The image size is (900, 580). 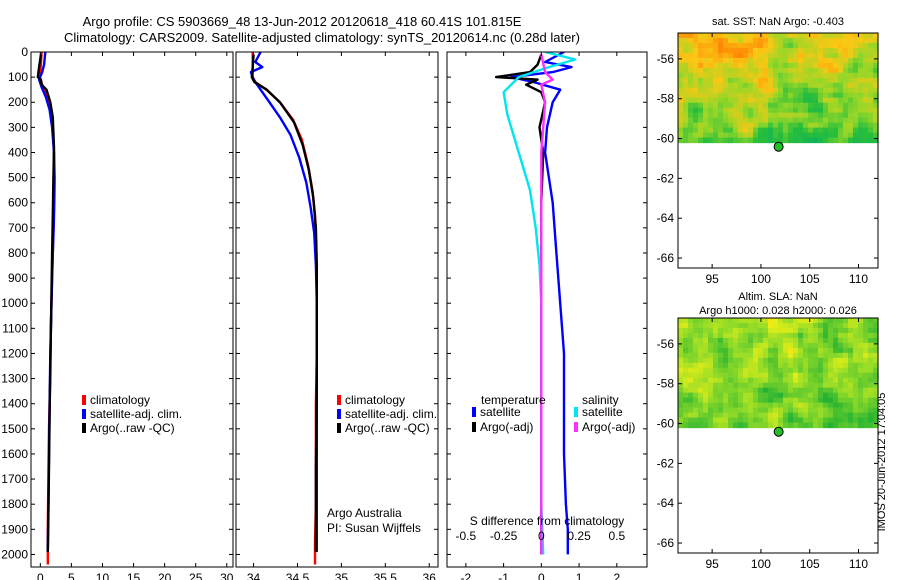 I want to click on map-title-line: Altim. SLA: NaN, so click(x=778, y=297).